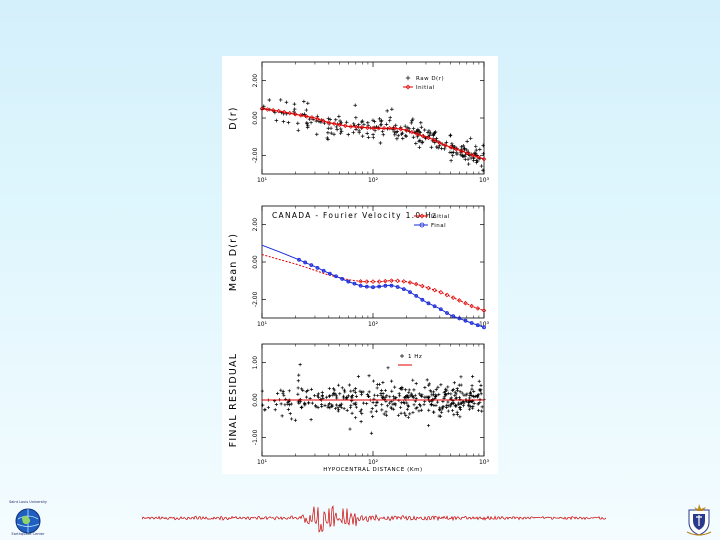 Image resolution: width=720 pixels, height=540 pixels. Describe the element at coordinates (262, 180) in the screenshot. I see `top-xtick-label: 10¹` at that location.